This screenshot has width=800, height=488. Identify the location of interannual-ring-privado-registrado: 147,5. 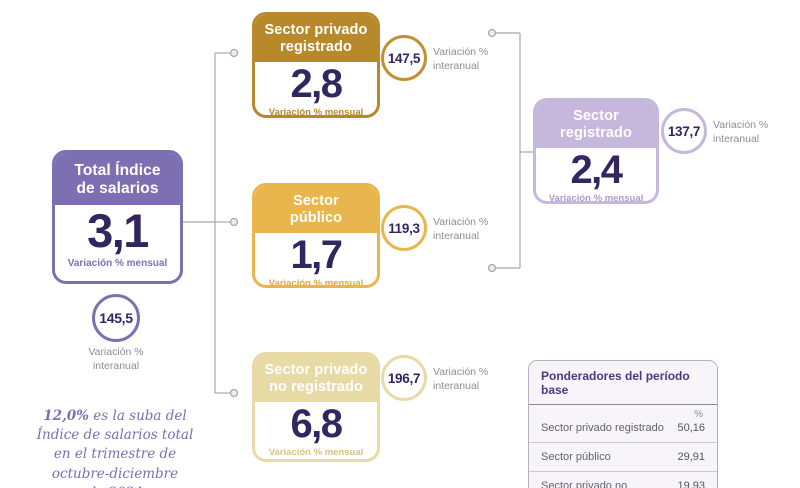
(404, 58).